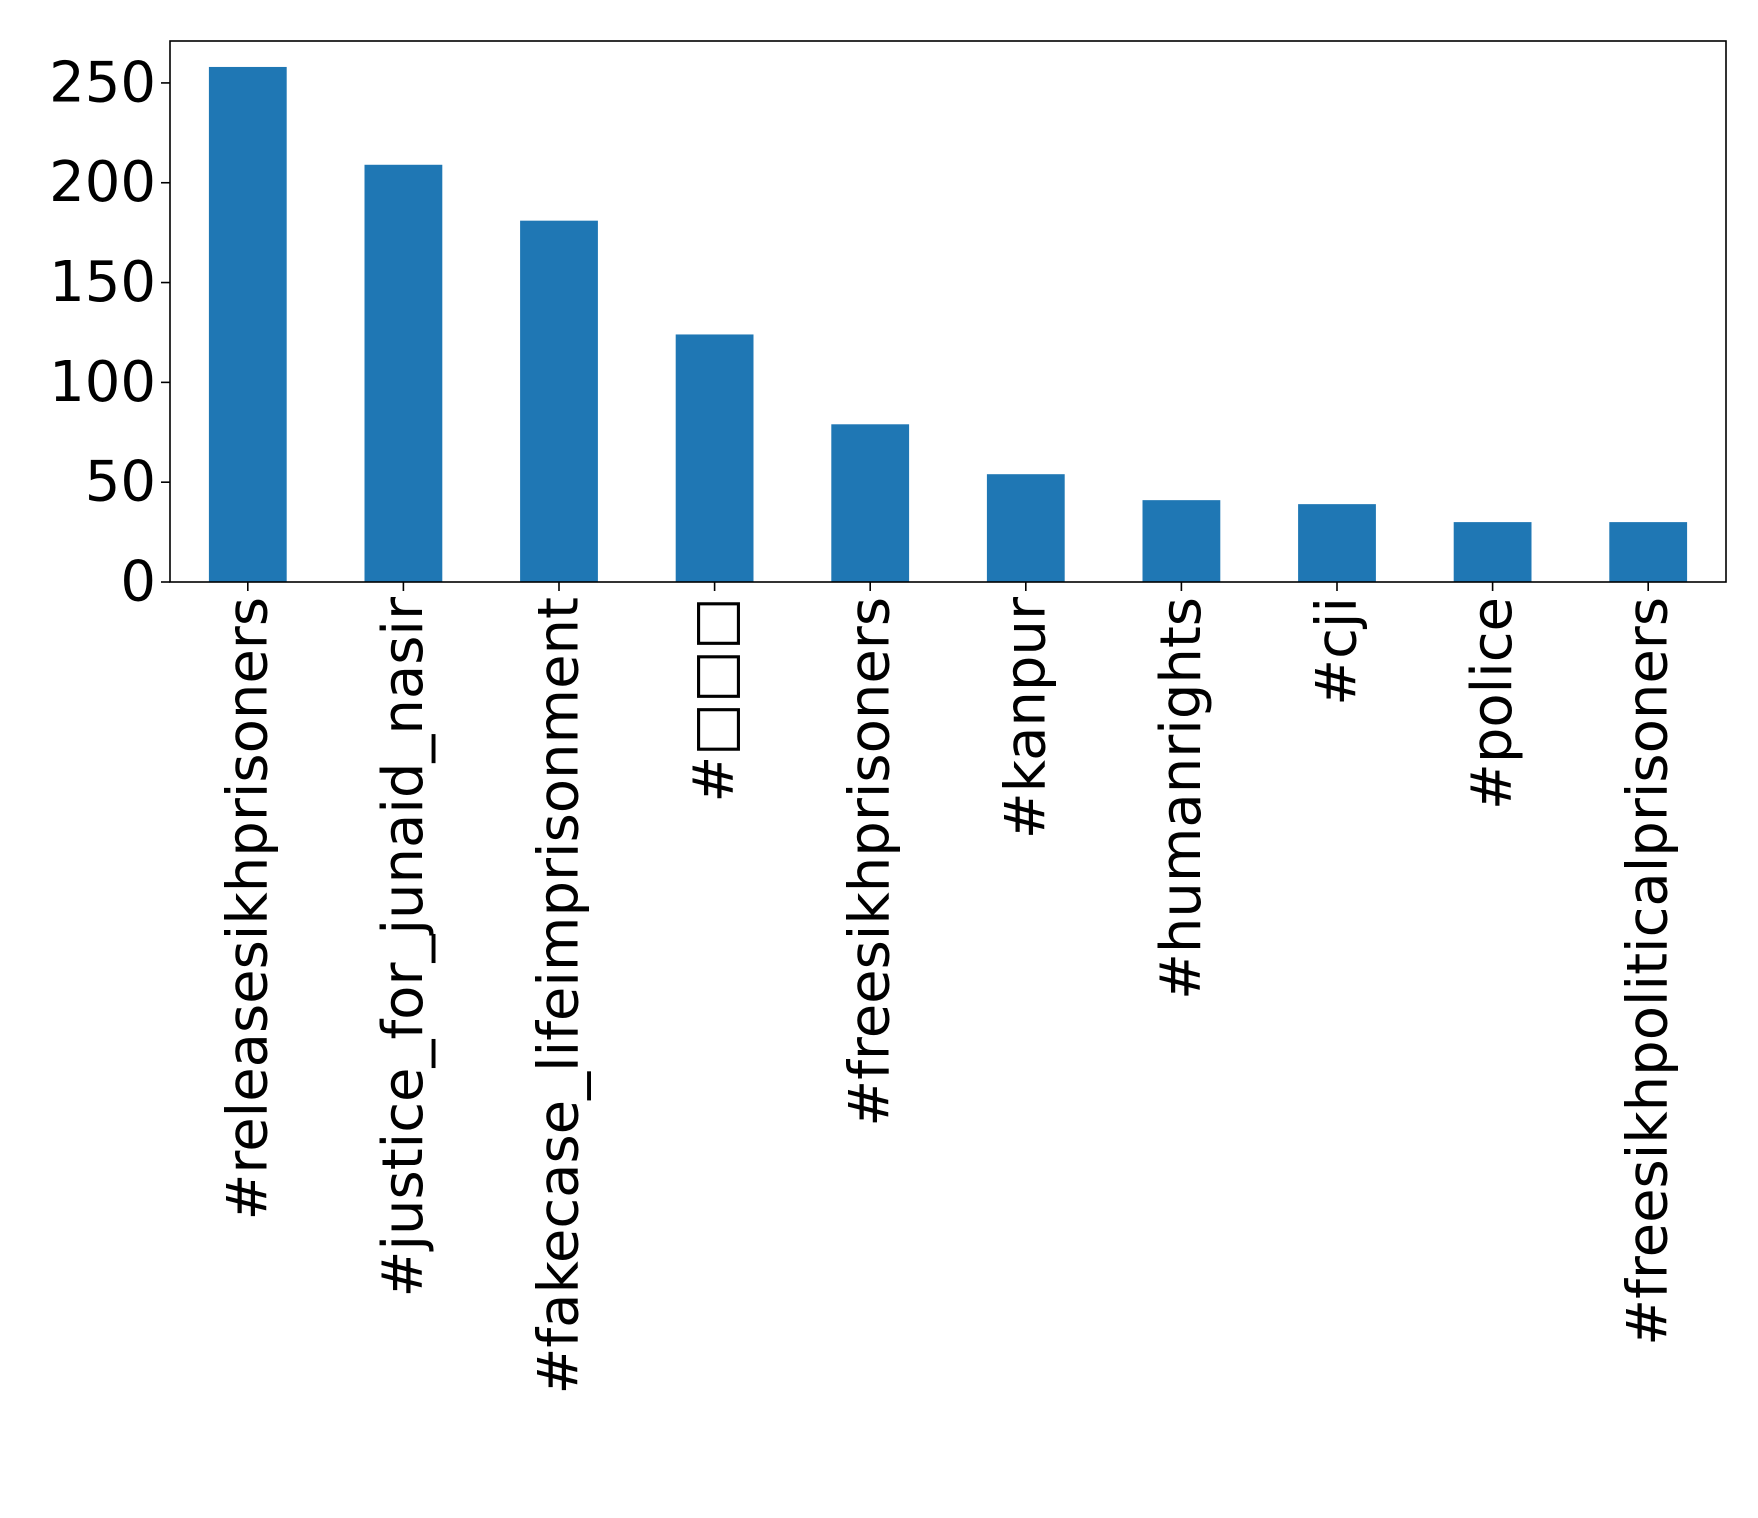  What do you see at coordinates (247, 909) in the screenshot?
I see `x-tick-label: #releasesikhprisoners` at bounding box center [247, 909].